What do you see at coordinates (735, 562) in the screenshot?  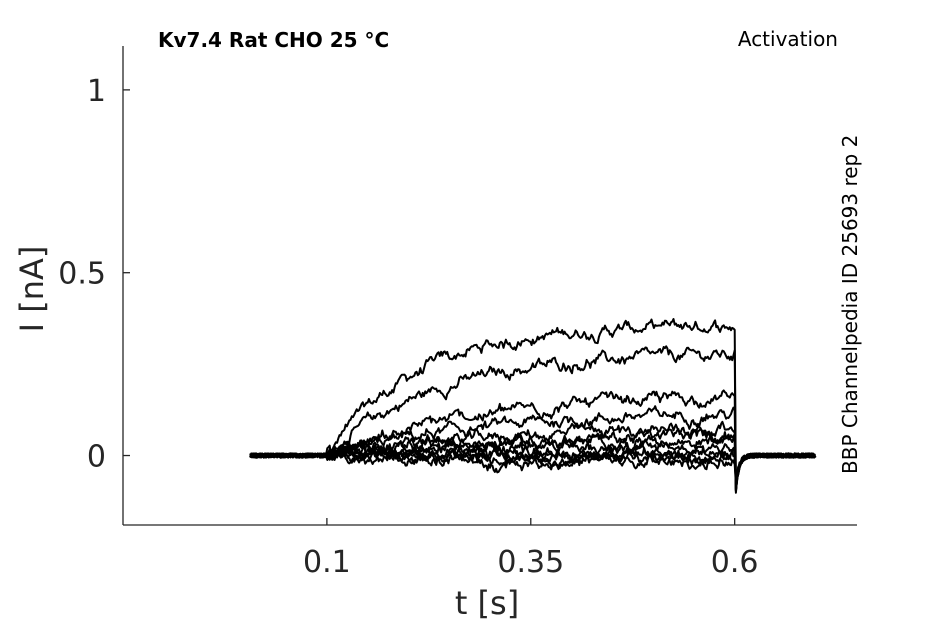 I see `x-tick-label: 0.6` at bounding box center [735, 562].